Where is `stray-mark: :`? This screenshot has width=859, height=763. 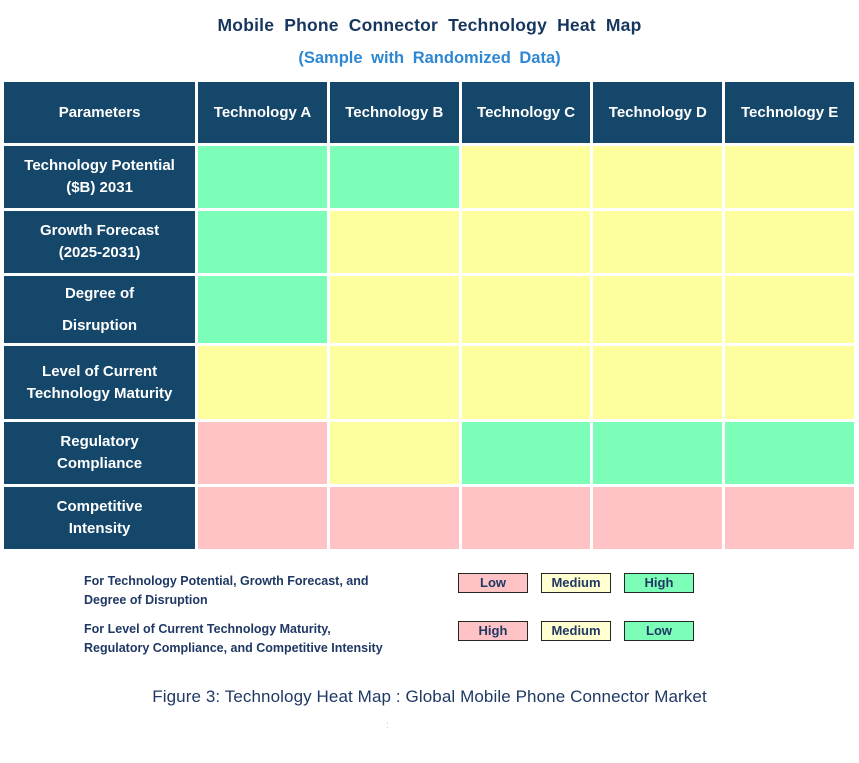
stray-mark: : is located at coordinates (387, 725).